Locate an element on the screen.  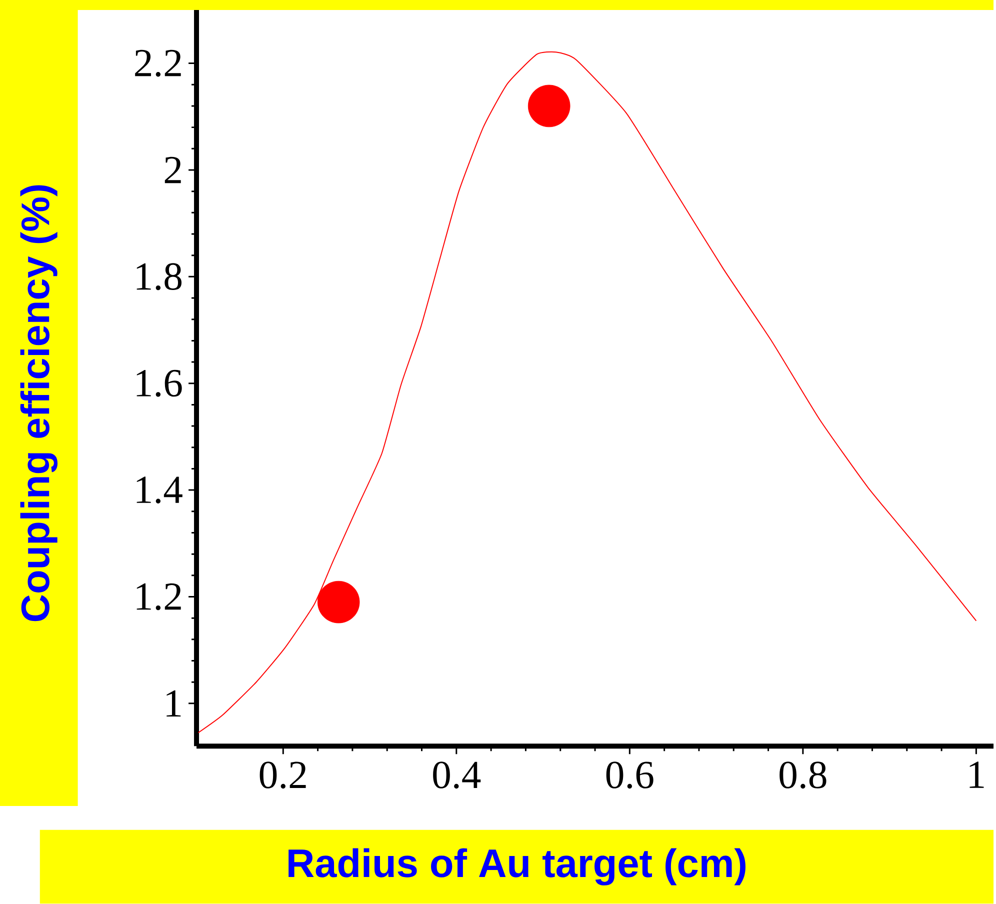
x-tick-label: 0.4 is located at coordinates (457, 775).